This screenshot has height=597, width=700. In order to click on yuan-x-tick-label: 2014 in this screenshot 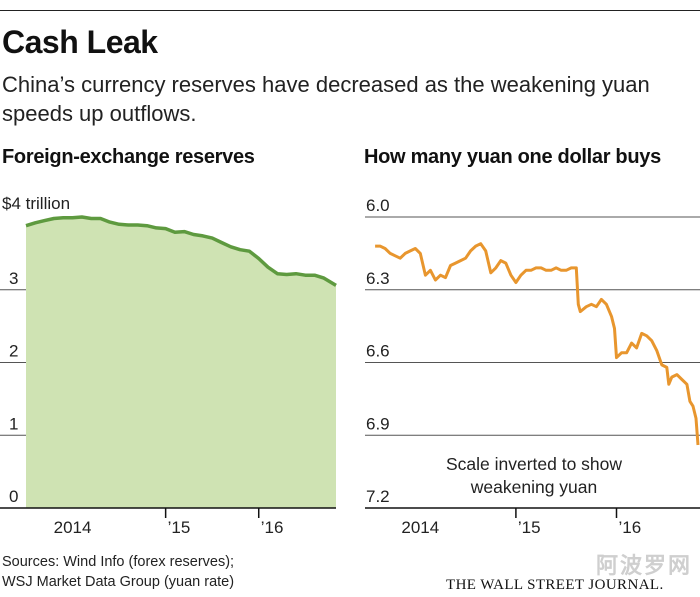, I will do `click(420, 527)`.